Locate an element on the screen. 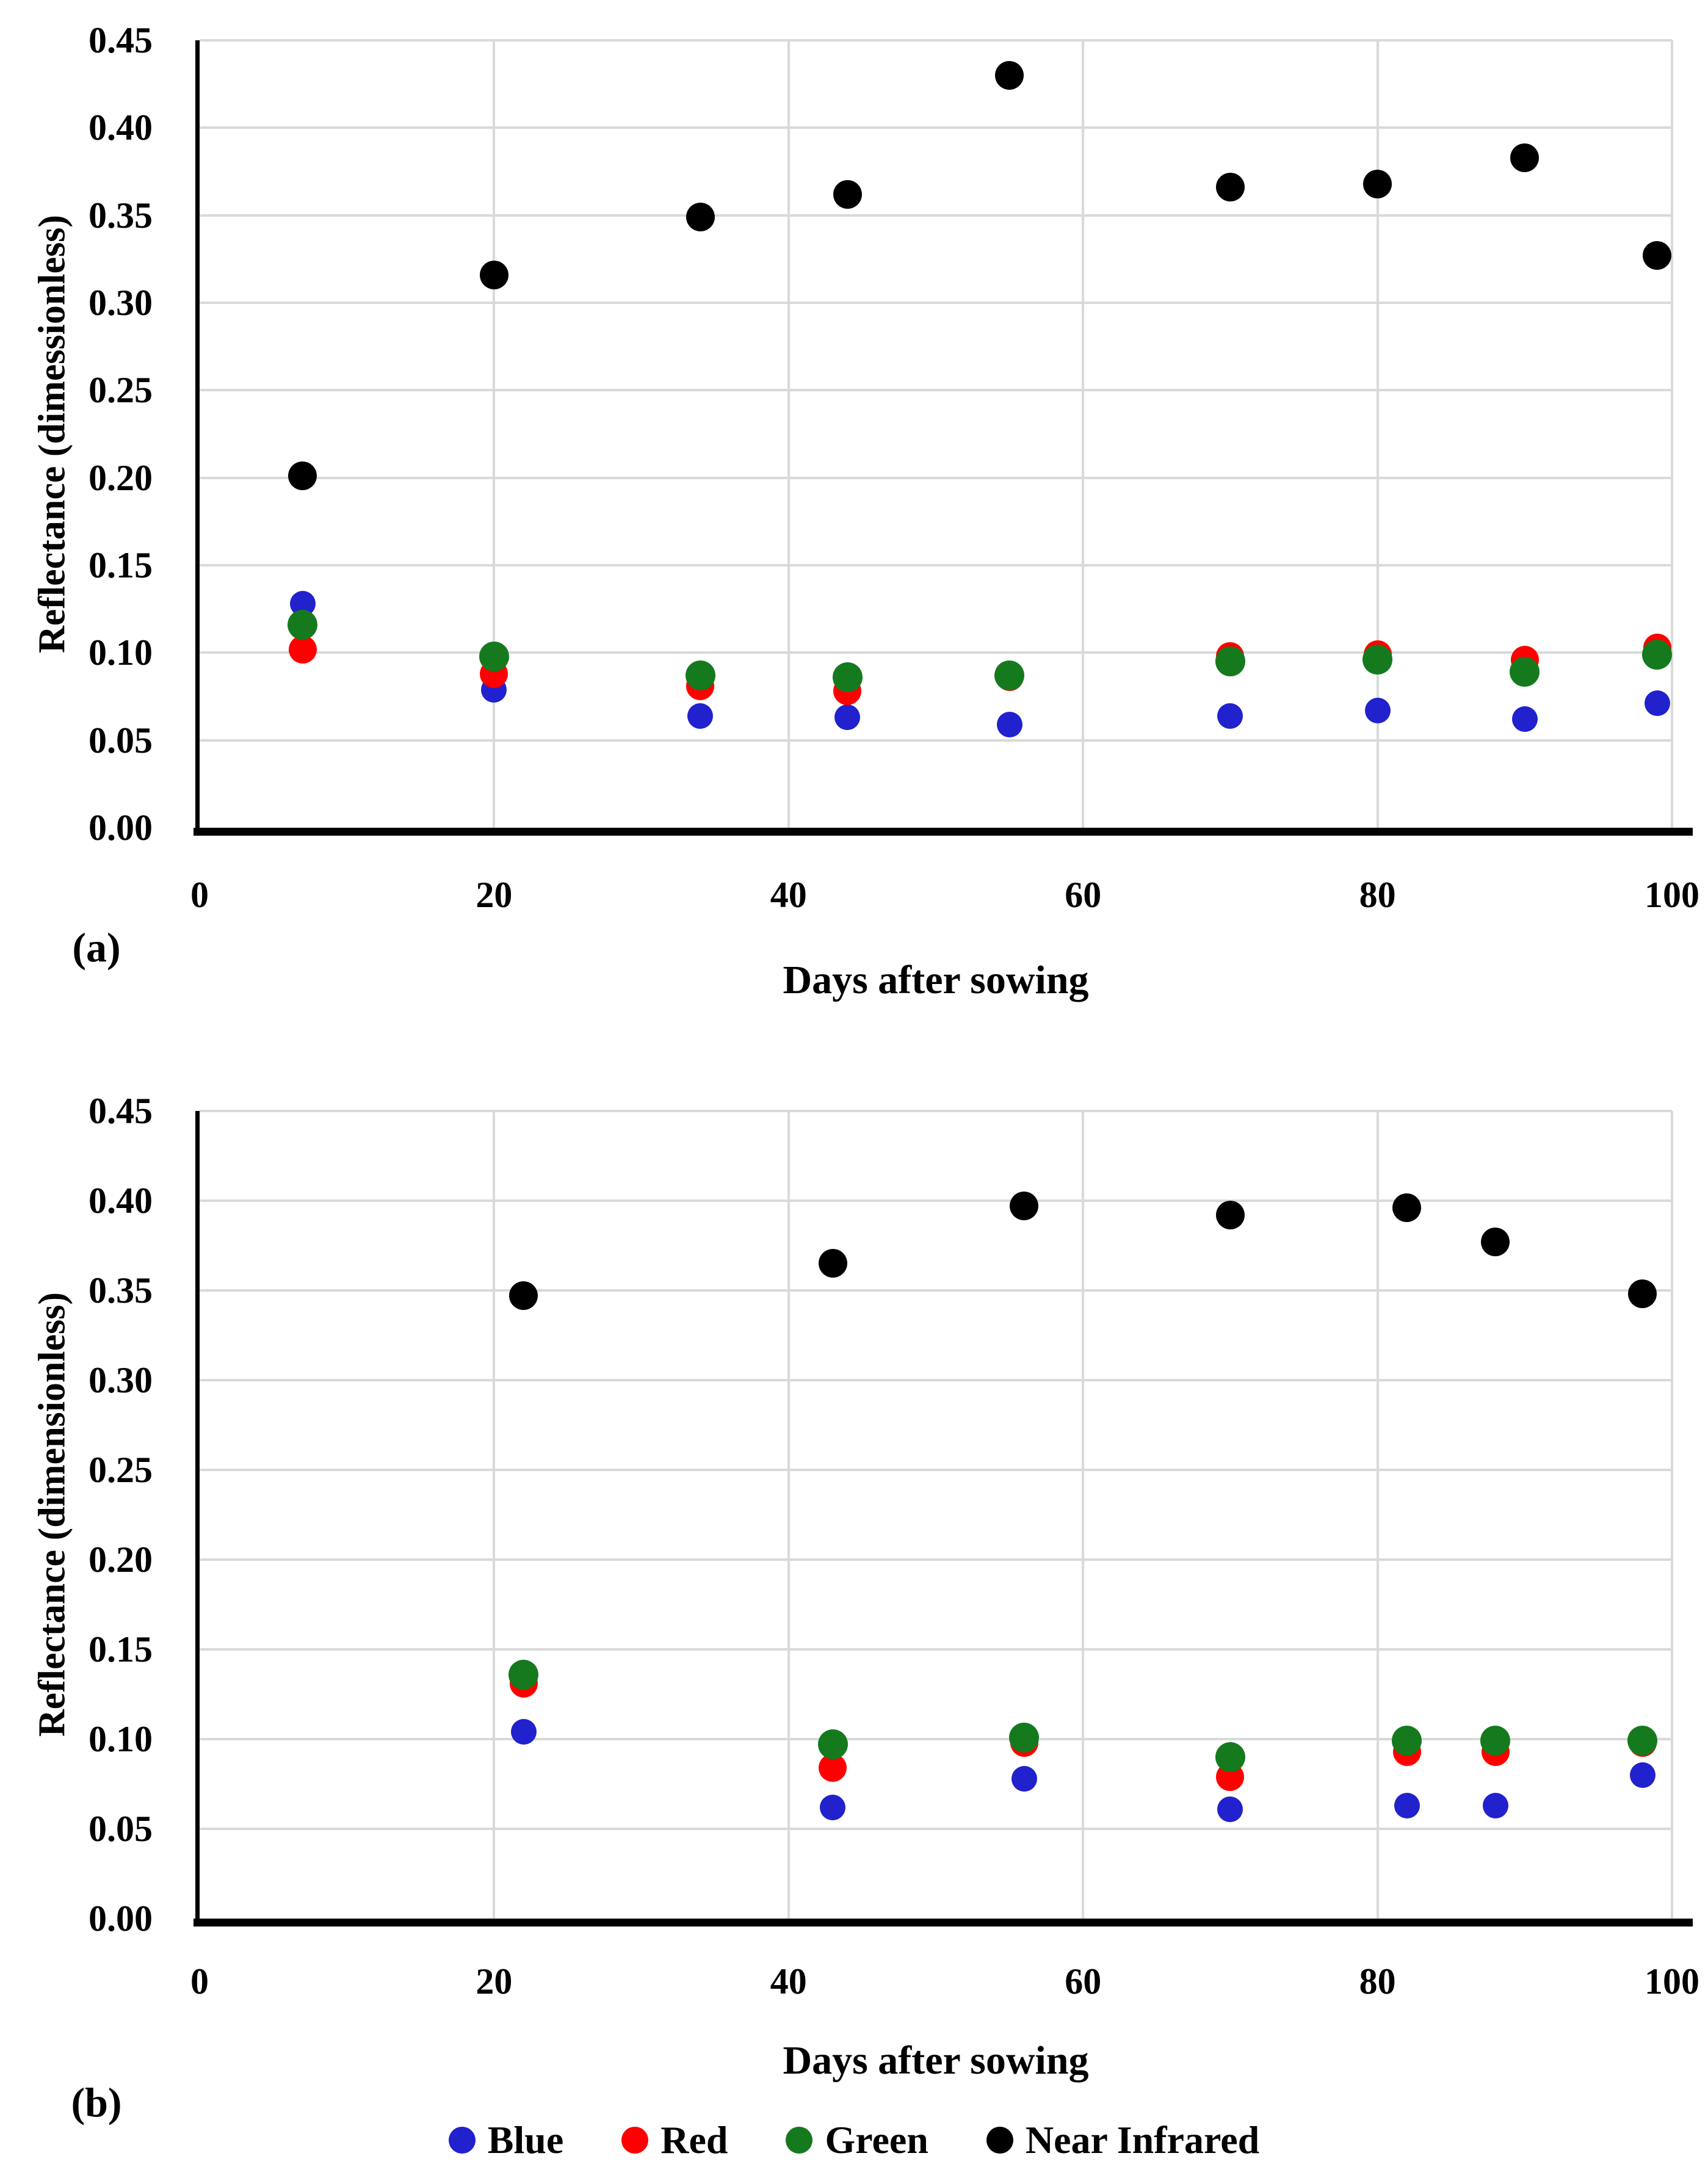 This screenshot has width=1708, height=2178. gridline-y-0.40 is located at coordinates (936, 128).